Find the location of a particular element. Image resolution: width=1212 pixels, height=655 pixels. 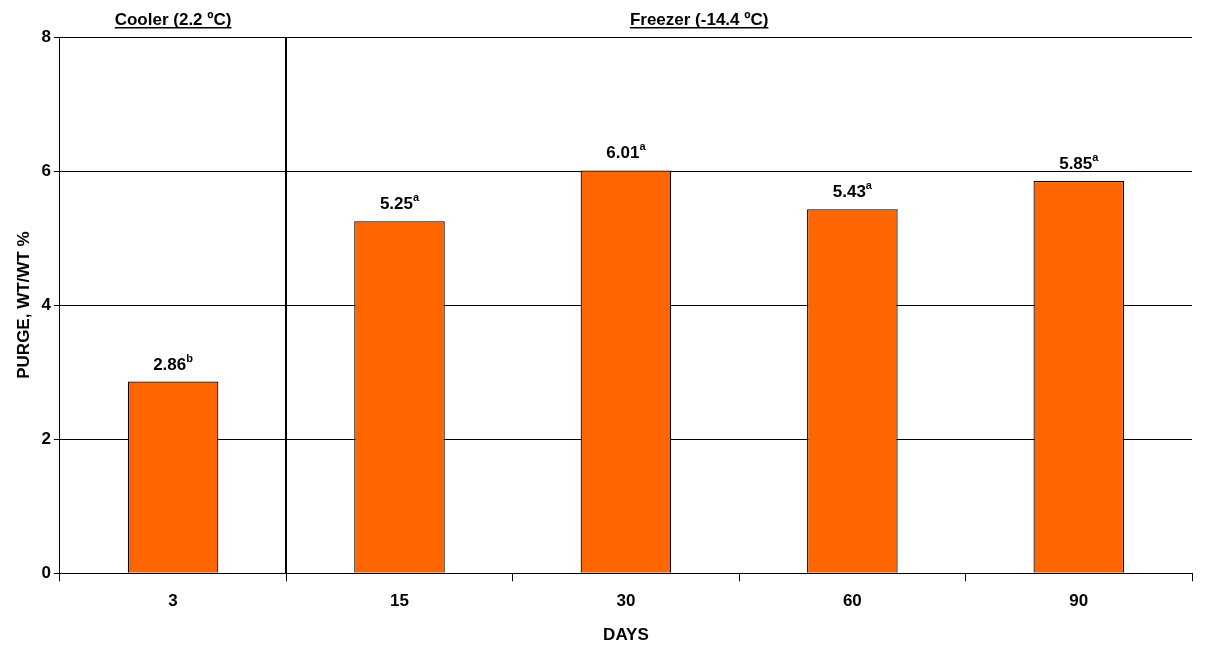

y-tick-label: 8 is located at coordinates (46, 36).